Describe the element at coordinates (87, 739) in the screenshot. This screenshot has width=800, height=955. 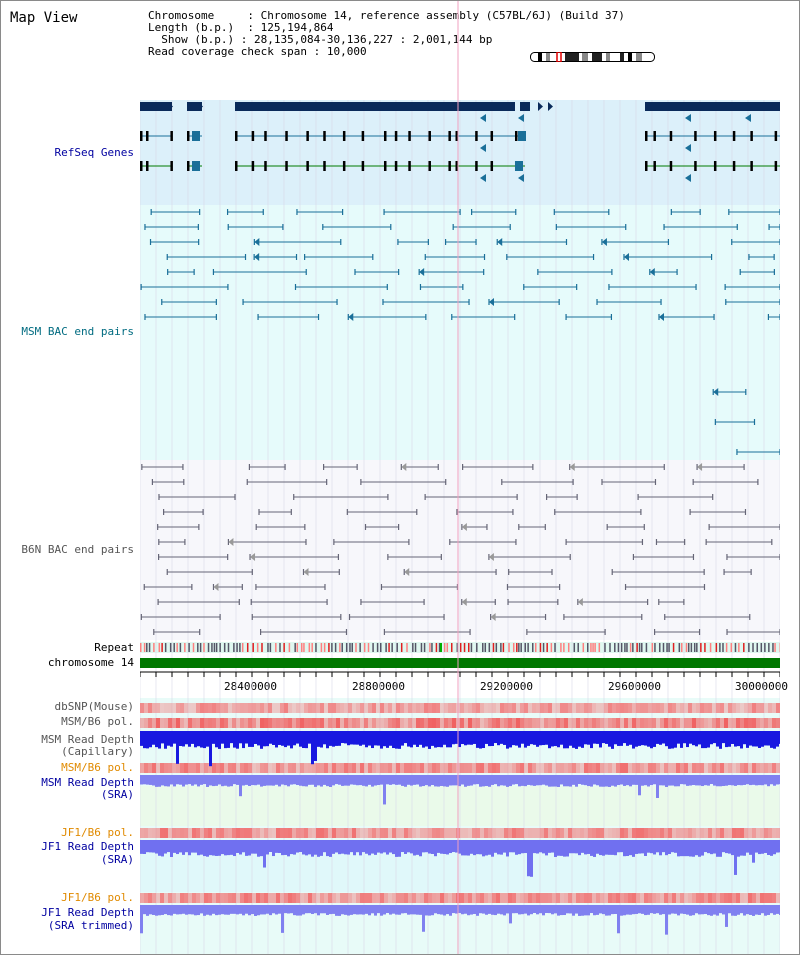
I see `msm-read-depth-capillary-label: MSM Read Depth` at that location.